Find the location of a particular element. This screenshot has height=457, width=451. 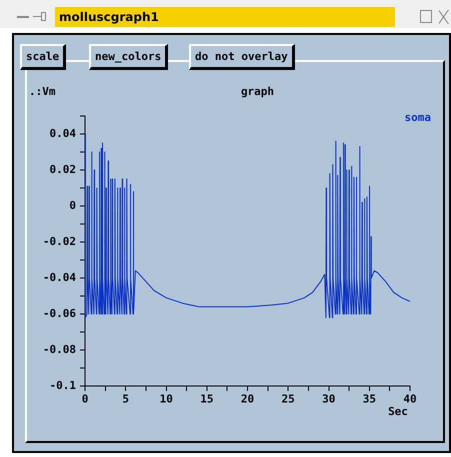

x-tick-label: 35 is located at coordinates (369, 399).